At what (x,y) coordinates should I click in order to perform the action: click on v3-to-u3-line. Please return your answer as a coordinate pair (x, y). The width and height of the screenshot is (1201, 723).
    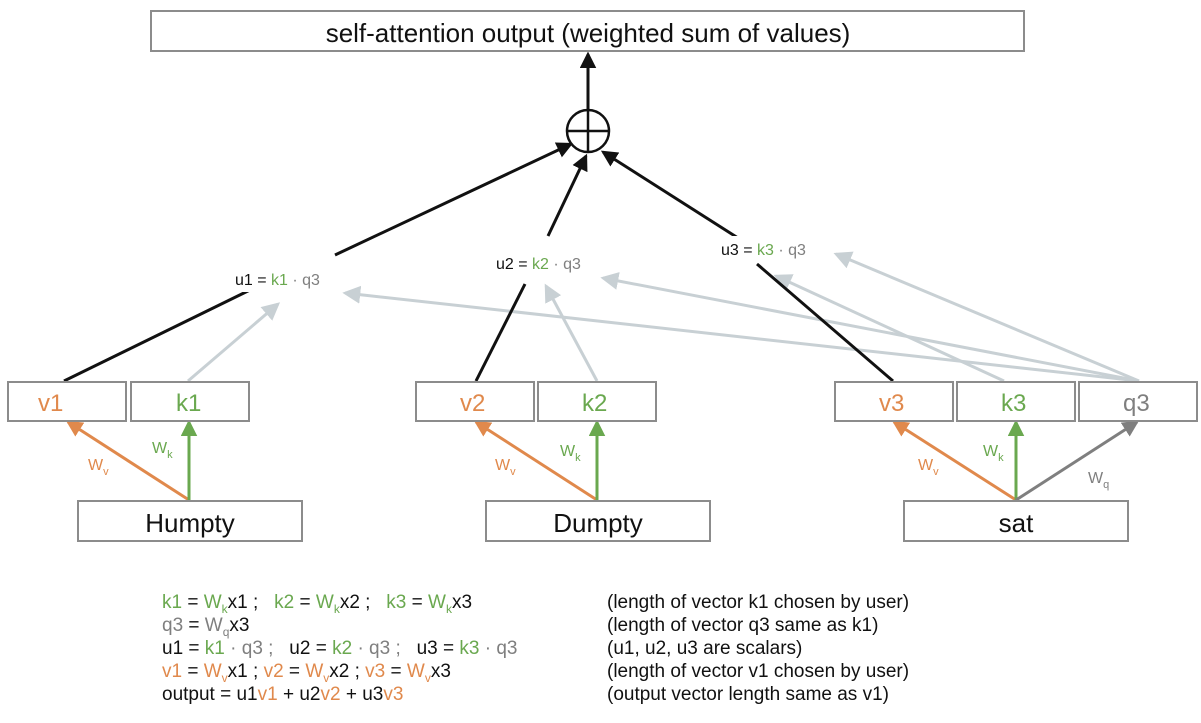
    Looking at the image, I should click on (825, 322).